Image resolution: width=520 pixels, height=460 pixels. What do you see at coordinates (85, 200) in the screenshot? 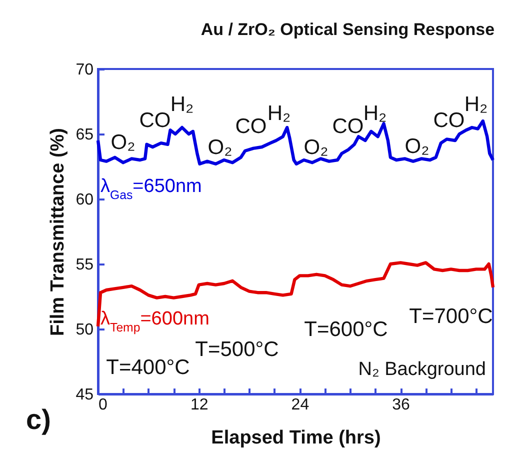
I see `y-tick-label: 60` at bounding box center [85, 200].